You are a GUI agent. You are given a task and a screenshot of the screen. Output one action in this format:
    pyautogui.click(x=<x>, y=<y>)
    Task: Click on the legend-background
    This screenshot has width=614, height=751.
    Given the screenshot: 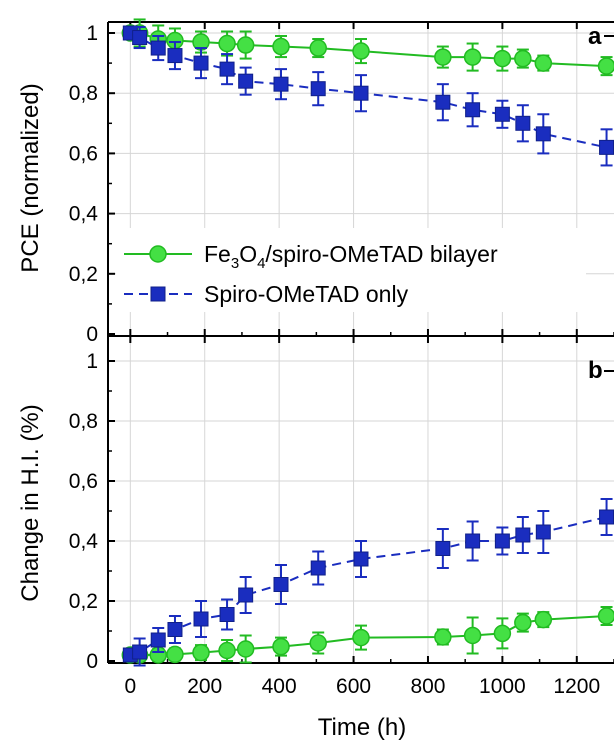 What is the action you would take?
    pyautogui.click(x=351, y=270)
    